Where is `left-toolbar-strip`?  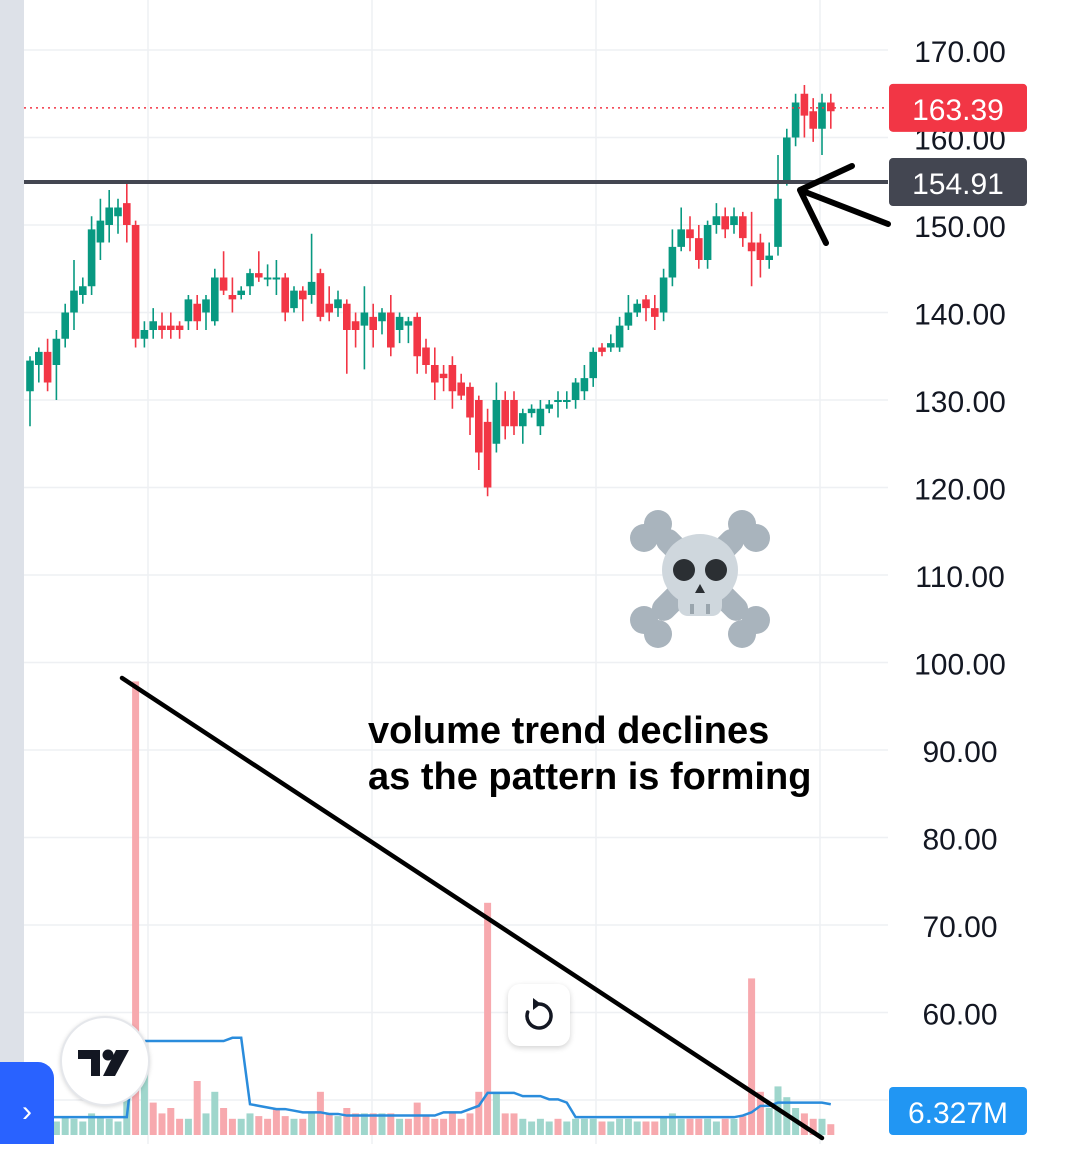
left-toolbar-strip is located at coordinates (12, 572).